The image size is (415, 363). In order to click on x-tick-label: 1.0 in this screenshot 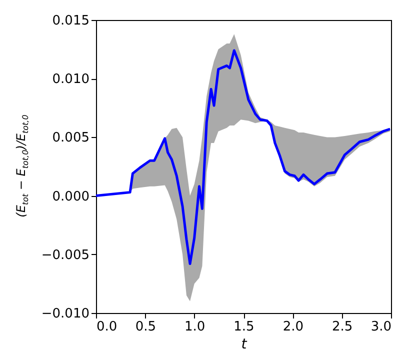, I will do `click(195, 327)`.